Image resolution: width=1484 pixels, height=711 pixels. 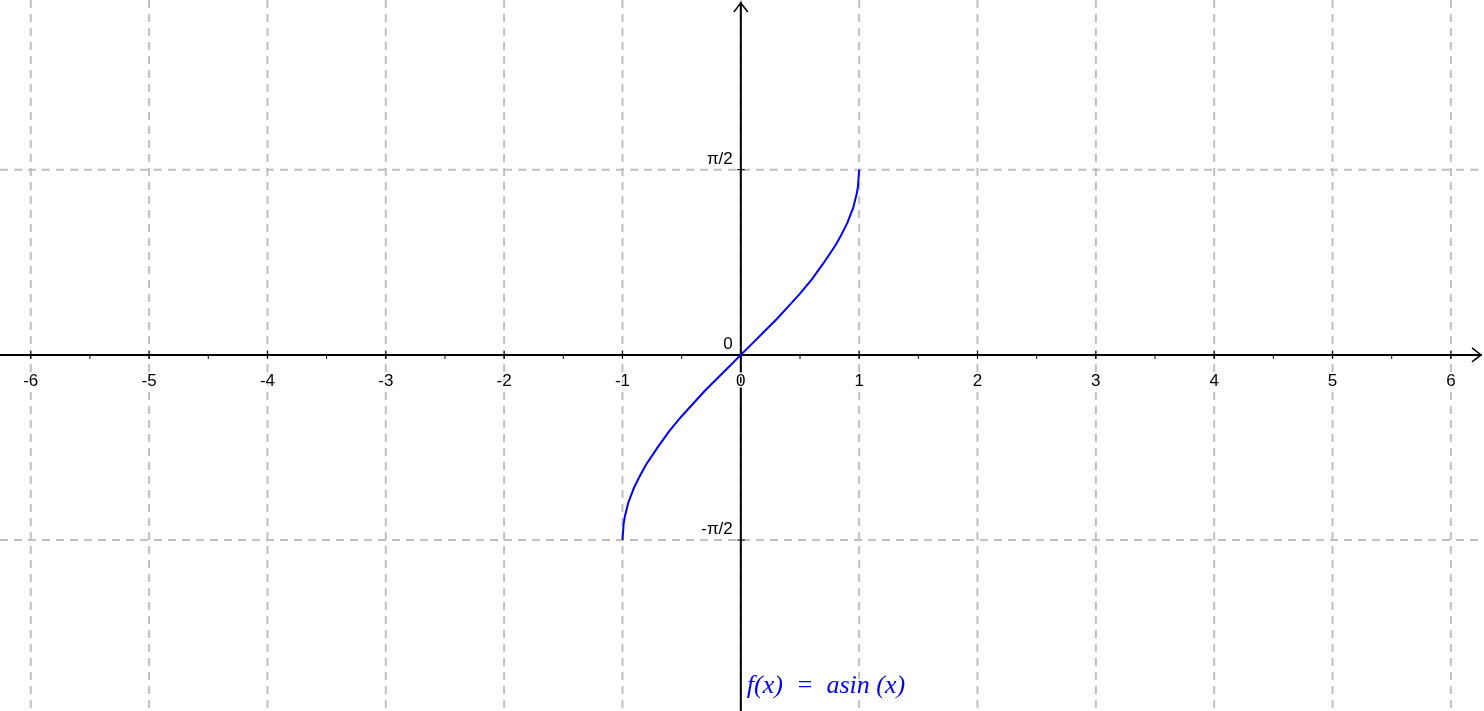 I want to click on x-tick-label: 6, so click(x=1451, y=380).